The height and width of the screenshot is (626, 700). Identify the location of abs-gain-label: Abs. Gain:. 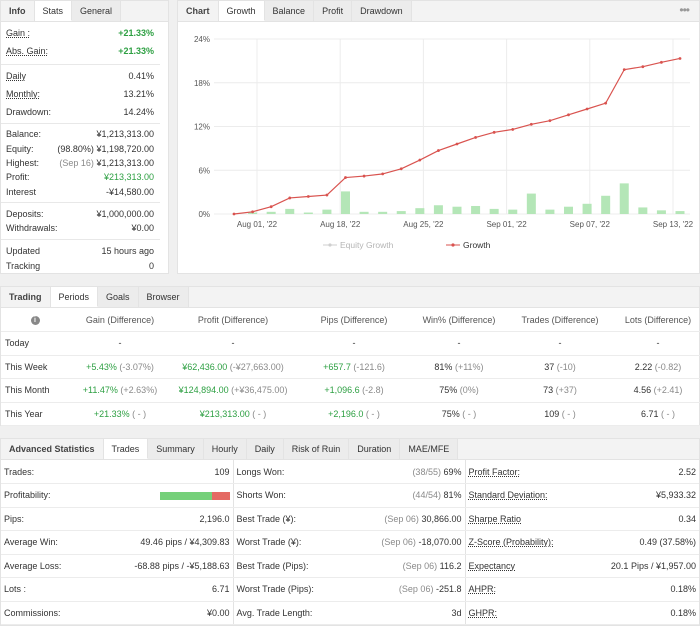
(27, 51).